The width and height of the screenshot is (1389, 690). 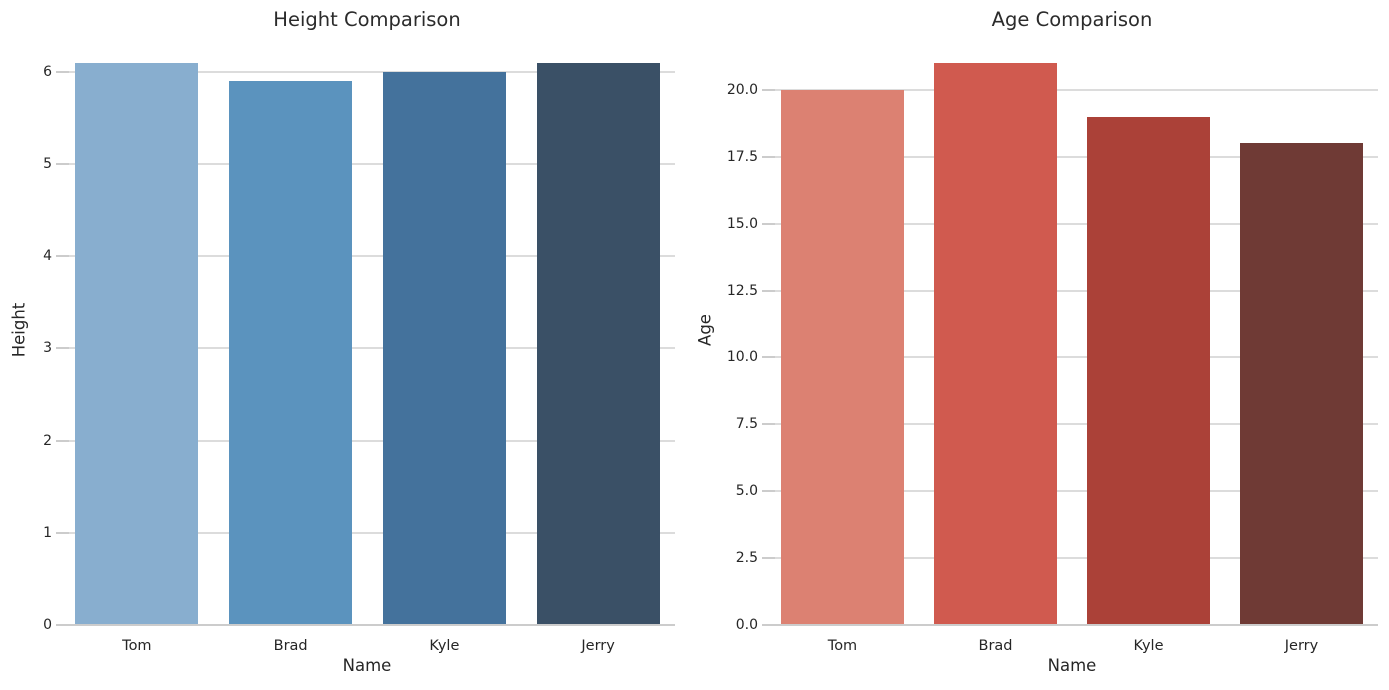 I want to click on y-tick-label: 12.5, so click(x=742, y=290).